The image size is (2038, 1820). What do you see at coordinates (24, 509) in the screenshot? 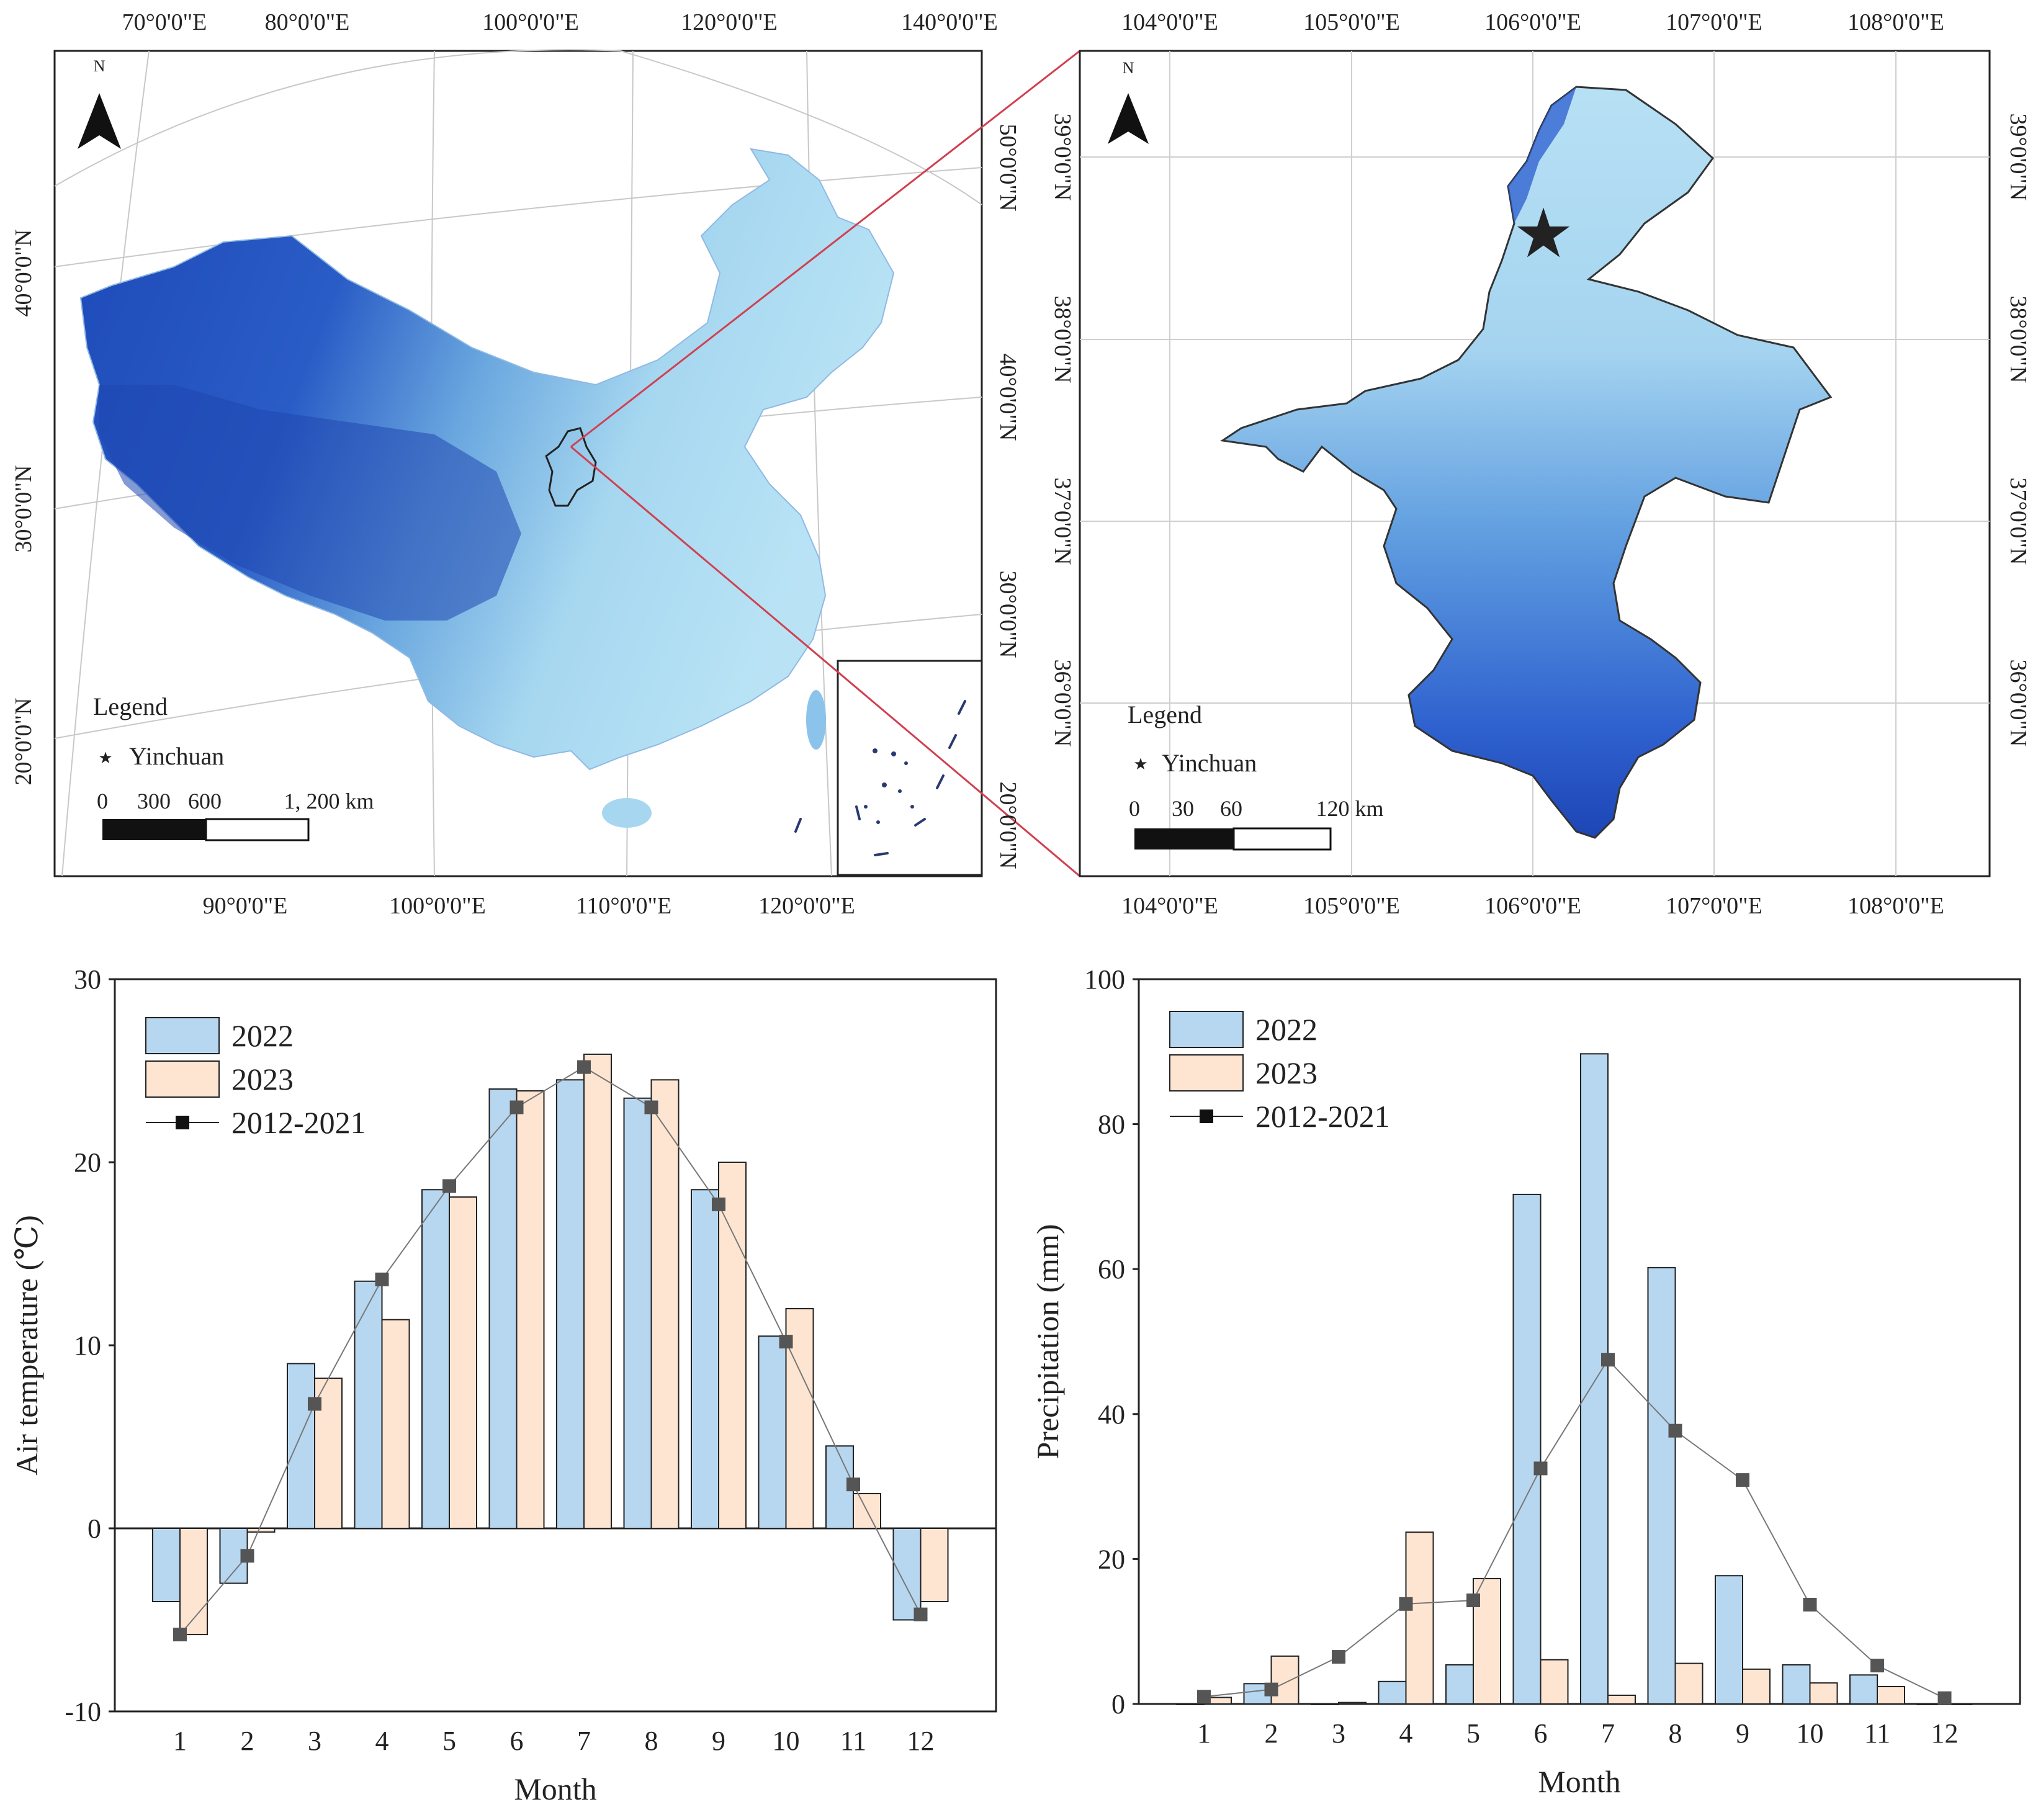
I see `china-left-lat-1: 30°0'0"N` at bounding box center [24, 509].